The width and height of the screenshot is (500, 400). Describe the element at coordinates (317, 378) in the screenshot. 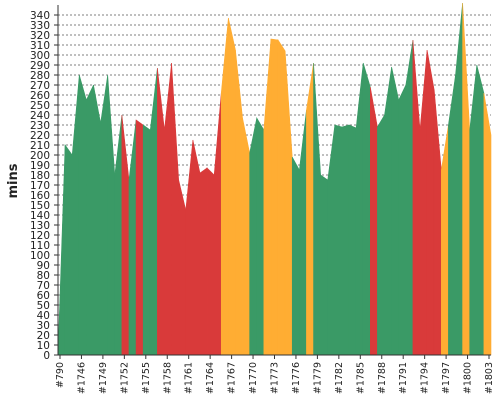

I see `x-tick-label: #1779` at that location.